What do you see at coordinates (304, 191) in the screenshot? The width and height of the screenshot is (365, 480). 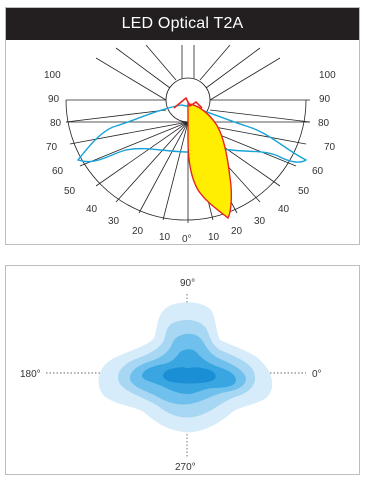 I see `right-label-50: 50` at bounding box center [304, 191].